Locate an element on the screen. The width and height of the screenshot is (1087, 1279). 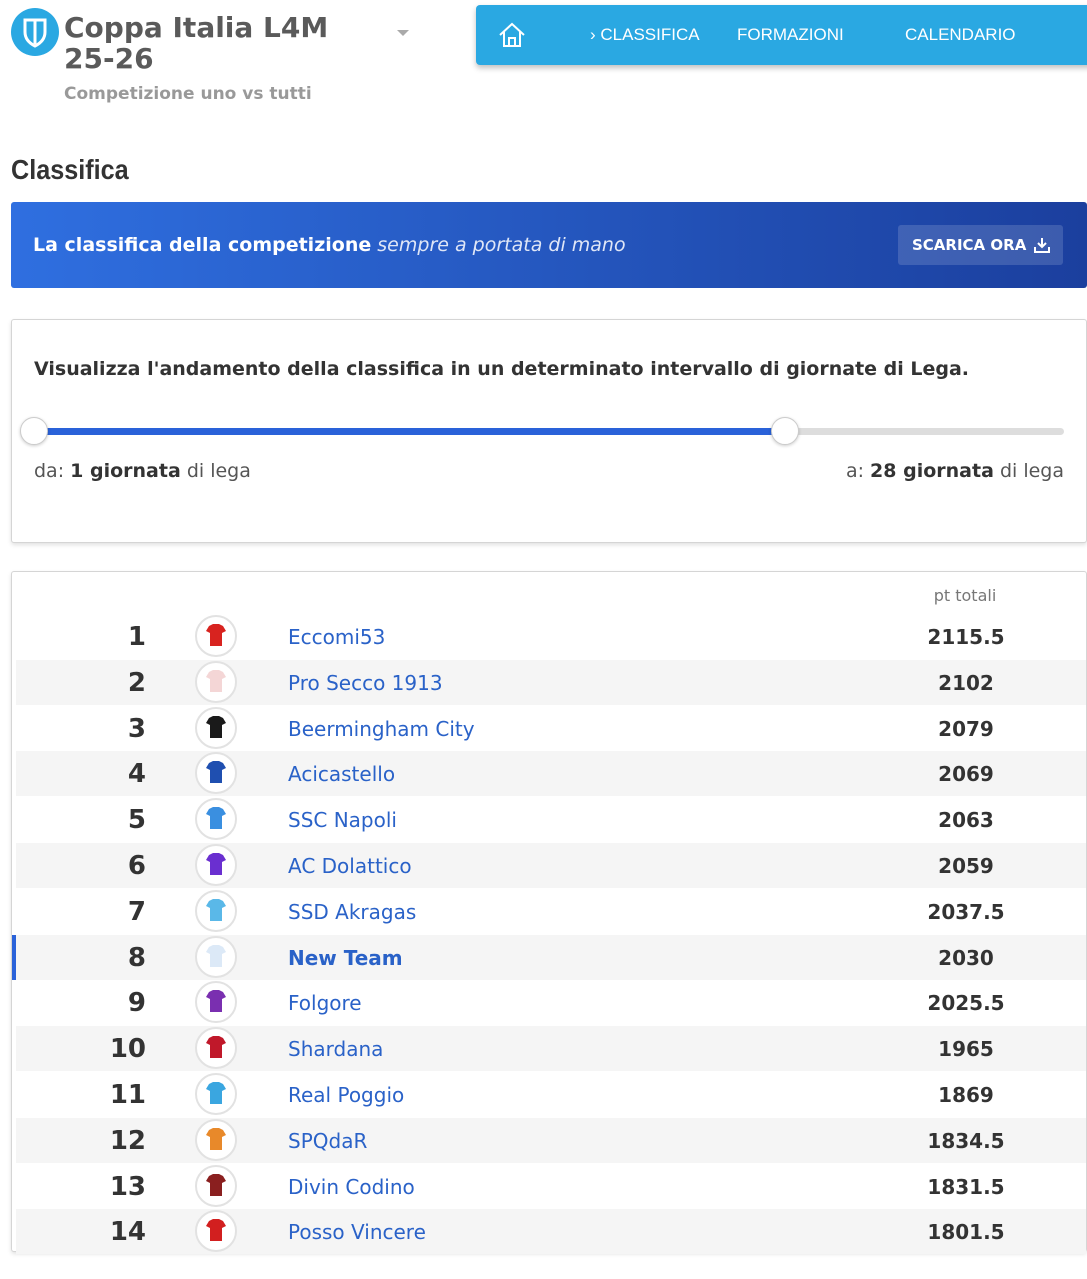
rank: 6 is located at coordinates (136, 866).